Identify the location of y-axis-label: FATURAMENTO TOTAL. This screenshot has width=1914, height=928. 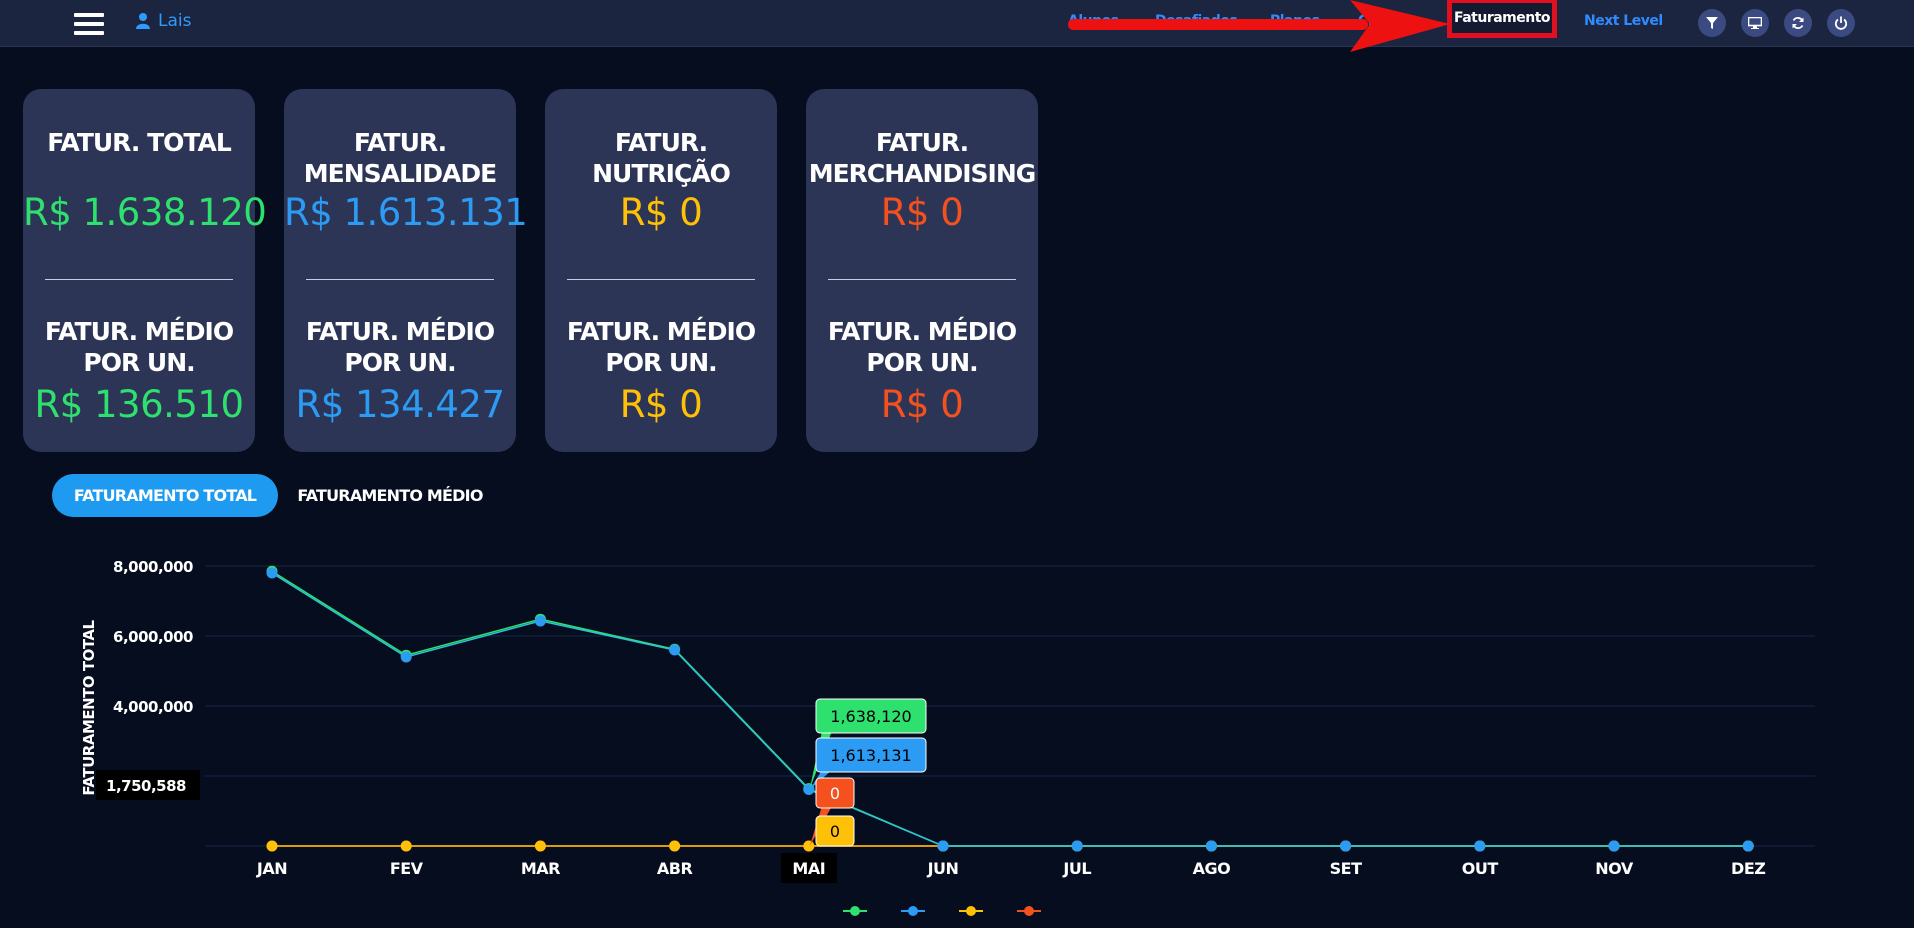
(89, 707).